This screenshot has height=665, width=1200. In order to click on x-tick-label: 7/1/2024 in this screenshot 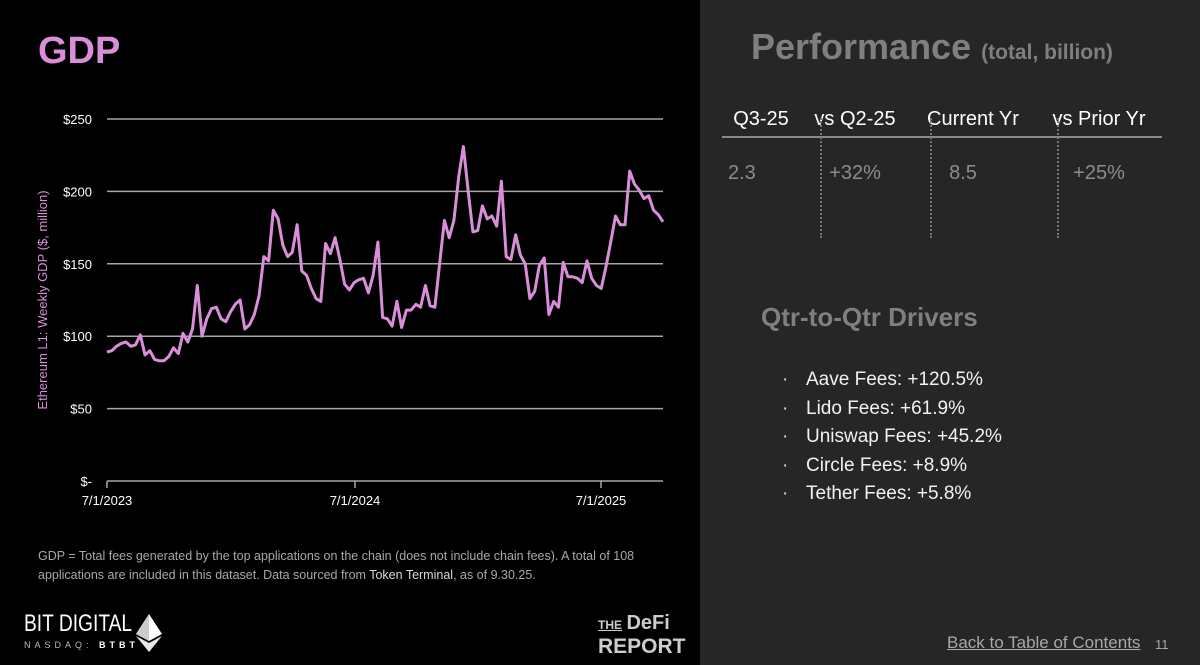, I will do `click(355, 500)`.